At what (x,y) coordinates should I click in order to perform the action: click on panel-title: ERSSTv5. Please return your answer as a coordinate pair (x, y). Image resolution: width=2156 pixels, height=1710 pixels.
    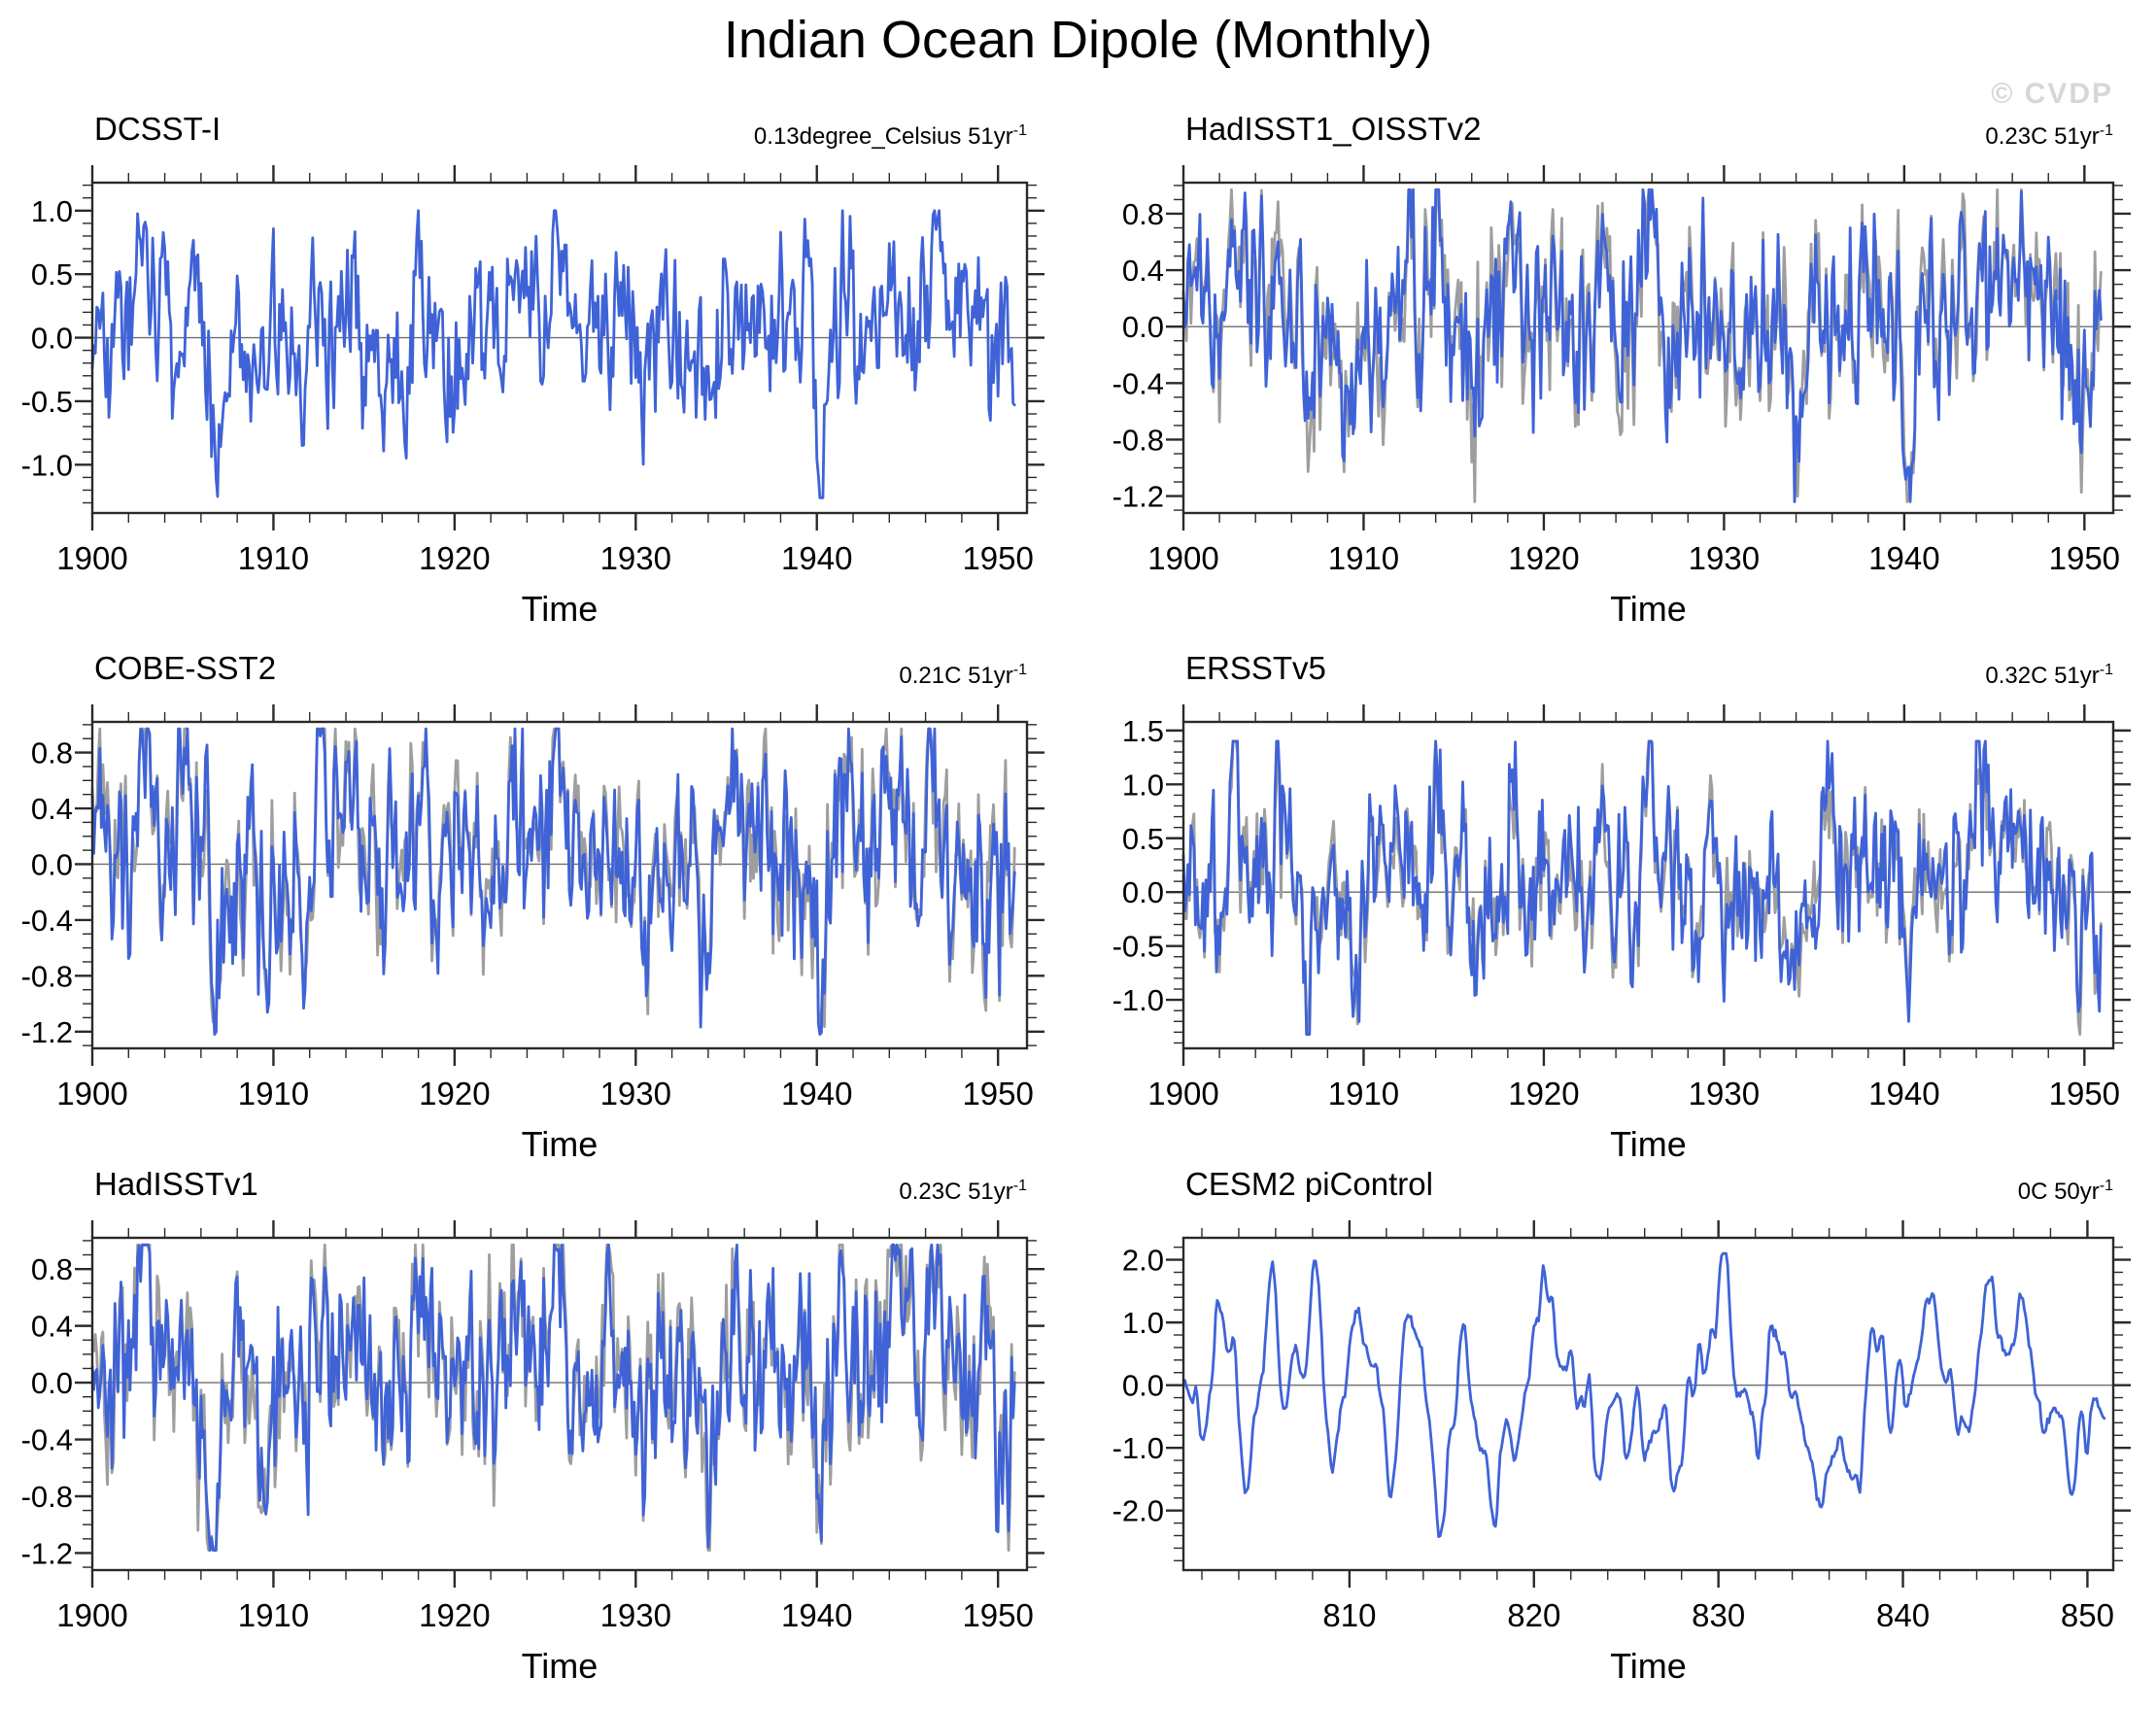
    Looking at the image, I should click on (1255, 668).